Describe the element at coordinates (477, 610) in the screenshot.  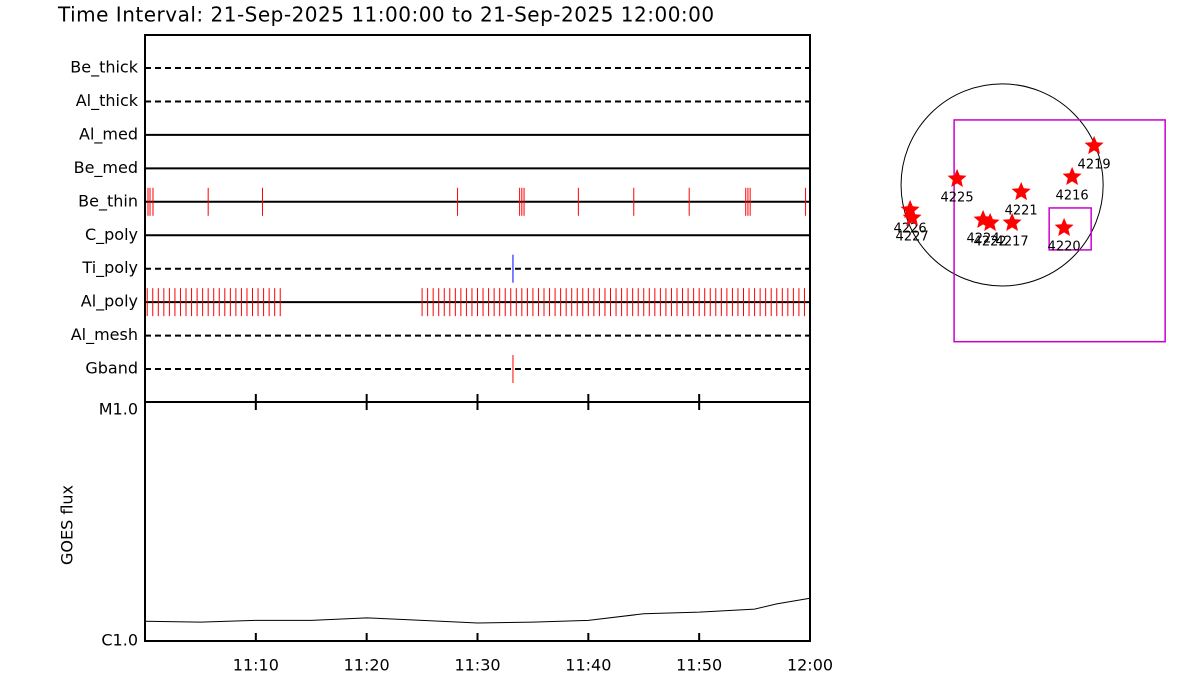
I see `flux-line` at that location.